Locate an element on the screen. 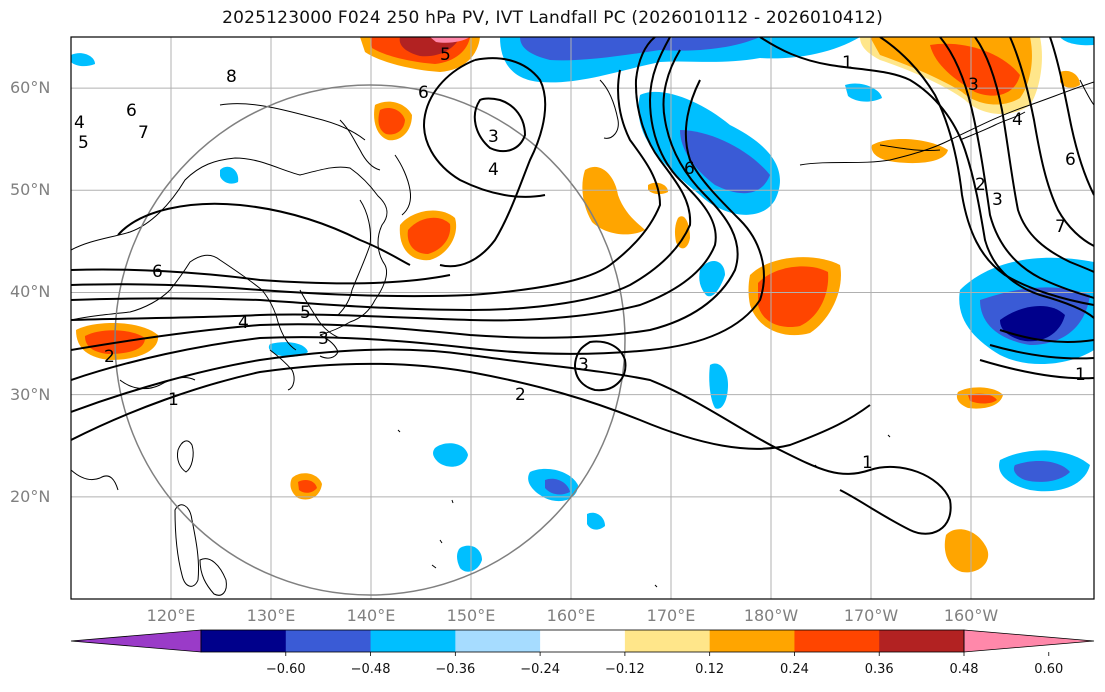 This screenshot has height=692, width=1105. lon-tick-label: 120°E is located at coordinates (171, 615).